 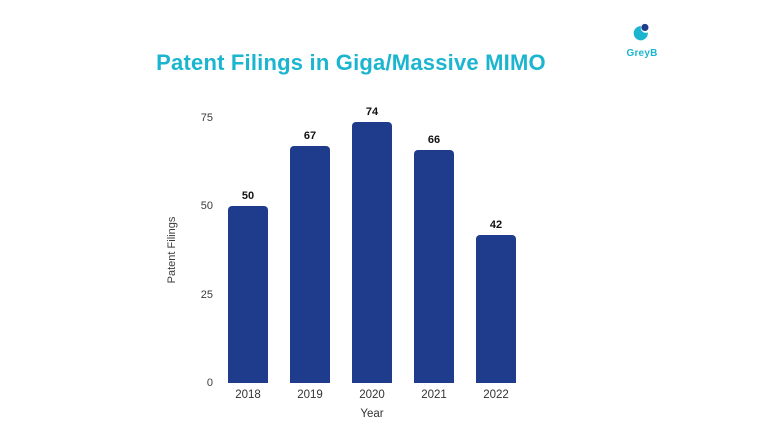 What do you see at coordinates (310, 395) in the screenshot?
I see `x-tick-label: 2019` at bounding box center [310, 395].